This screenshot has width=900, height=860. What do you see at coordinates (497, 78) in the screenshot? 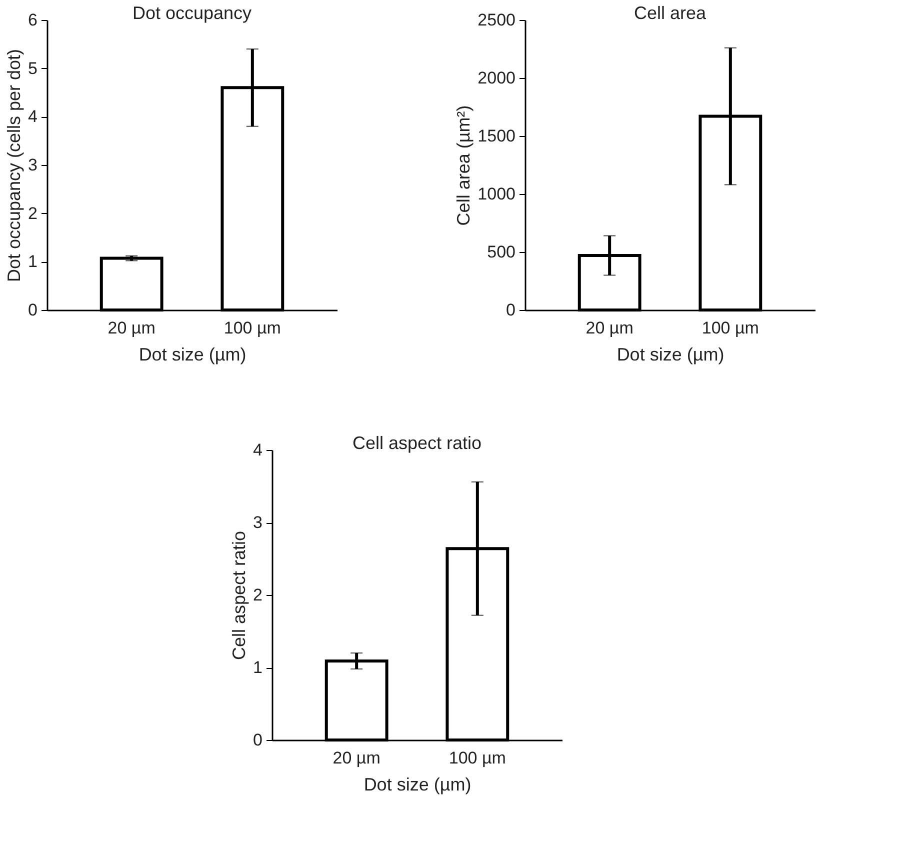
I see `y-tick-label: 2000` at bounding box center [497, 78].